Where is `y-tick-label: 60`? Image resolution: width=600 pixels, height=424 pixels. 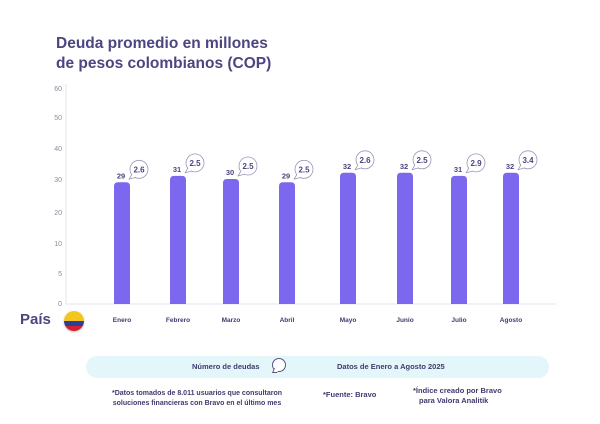
y-tick-label: 60 is located at coordinates (58, 89).